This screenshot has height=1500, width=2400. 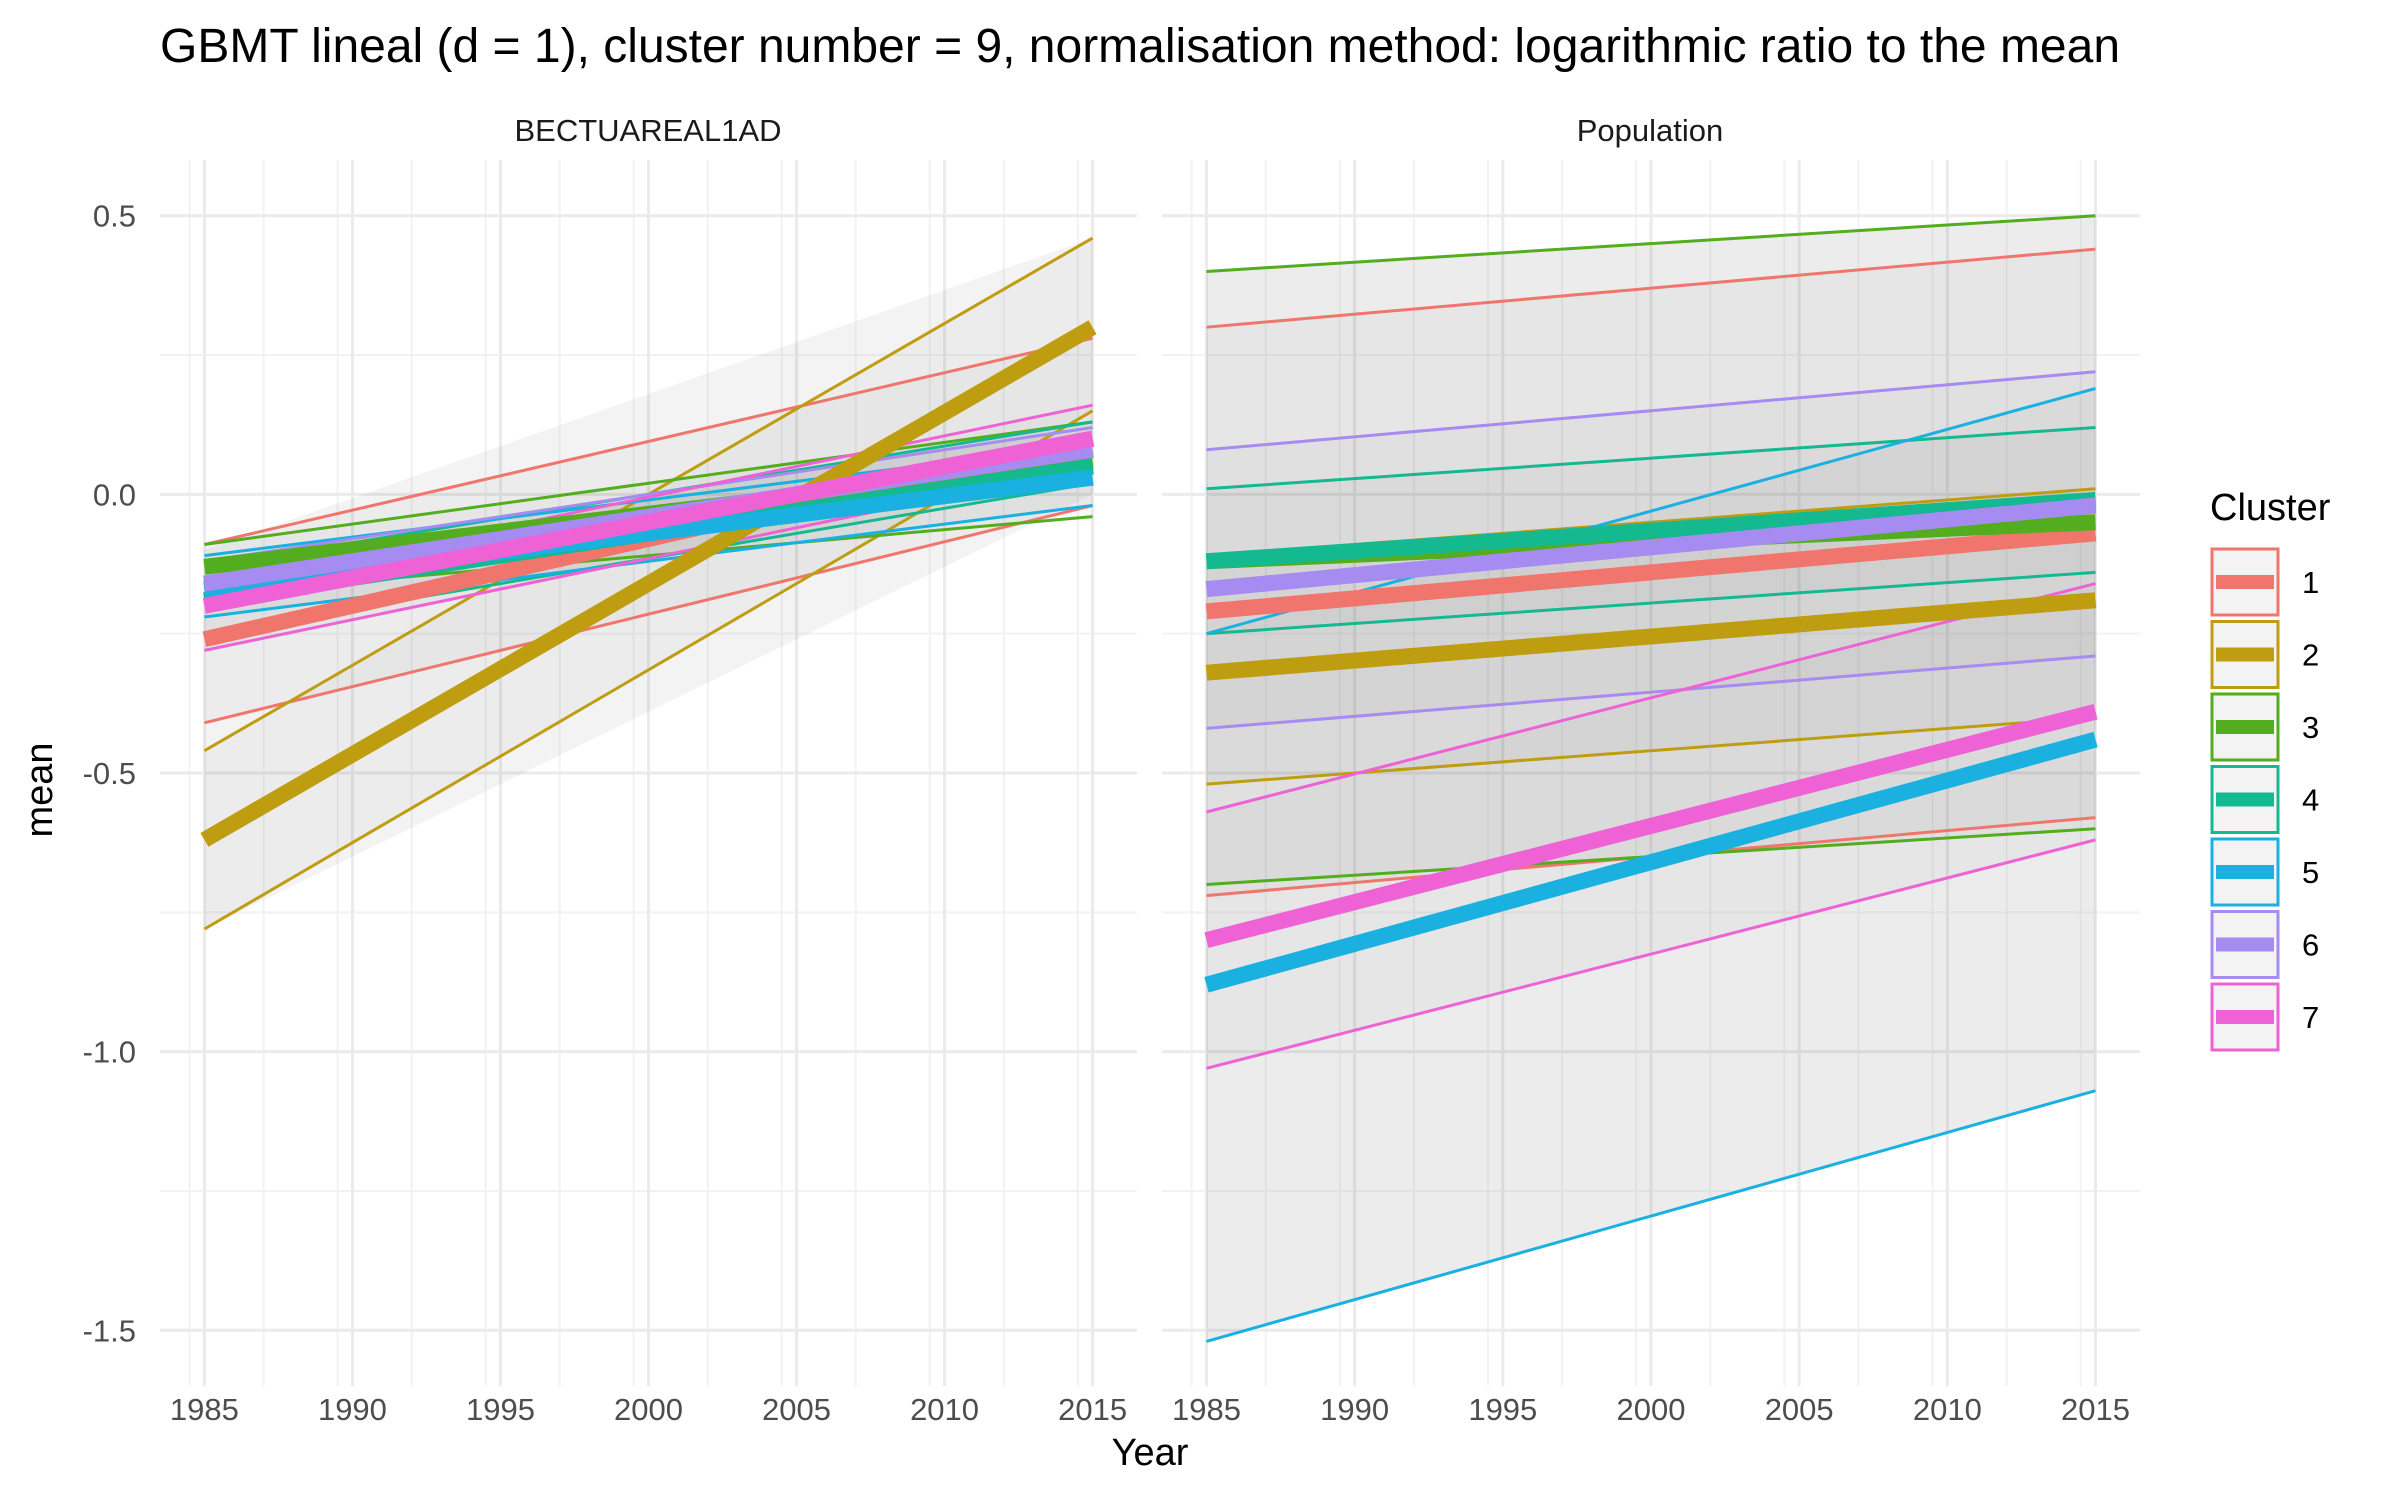 I want to click on y-tick-label: -0.5, so click(x=109, y=773).